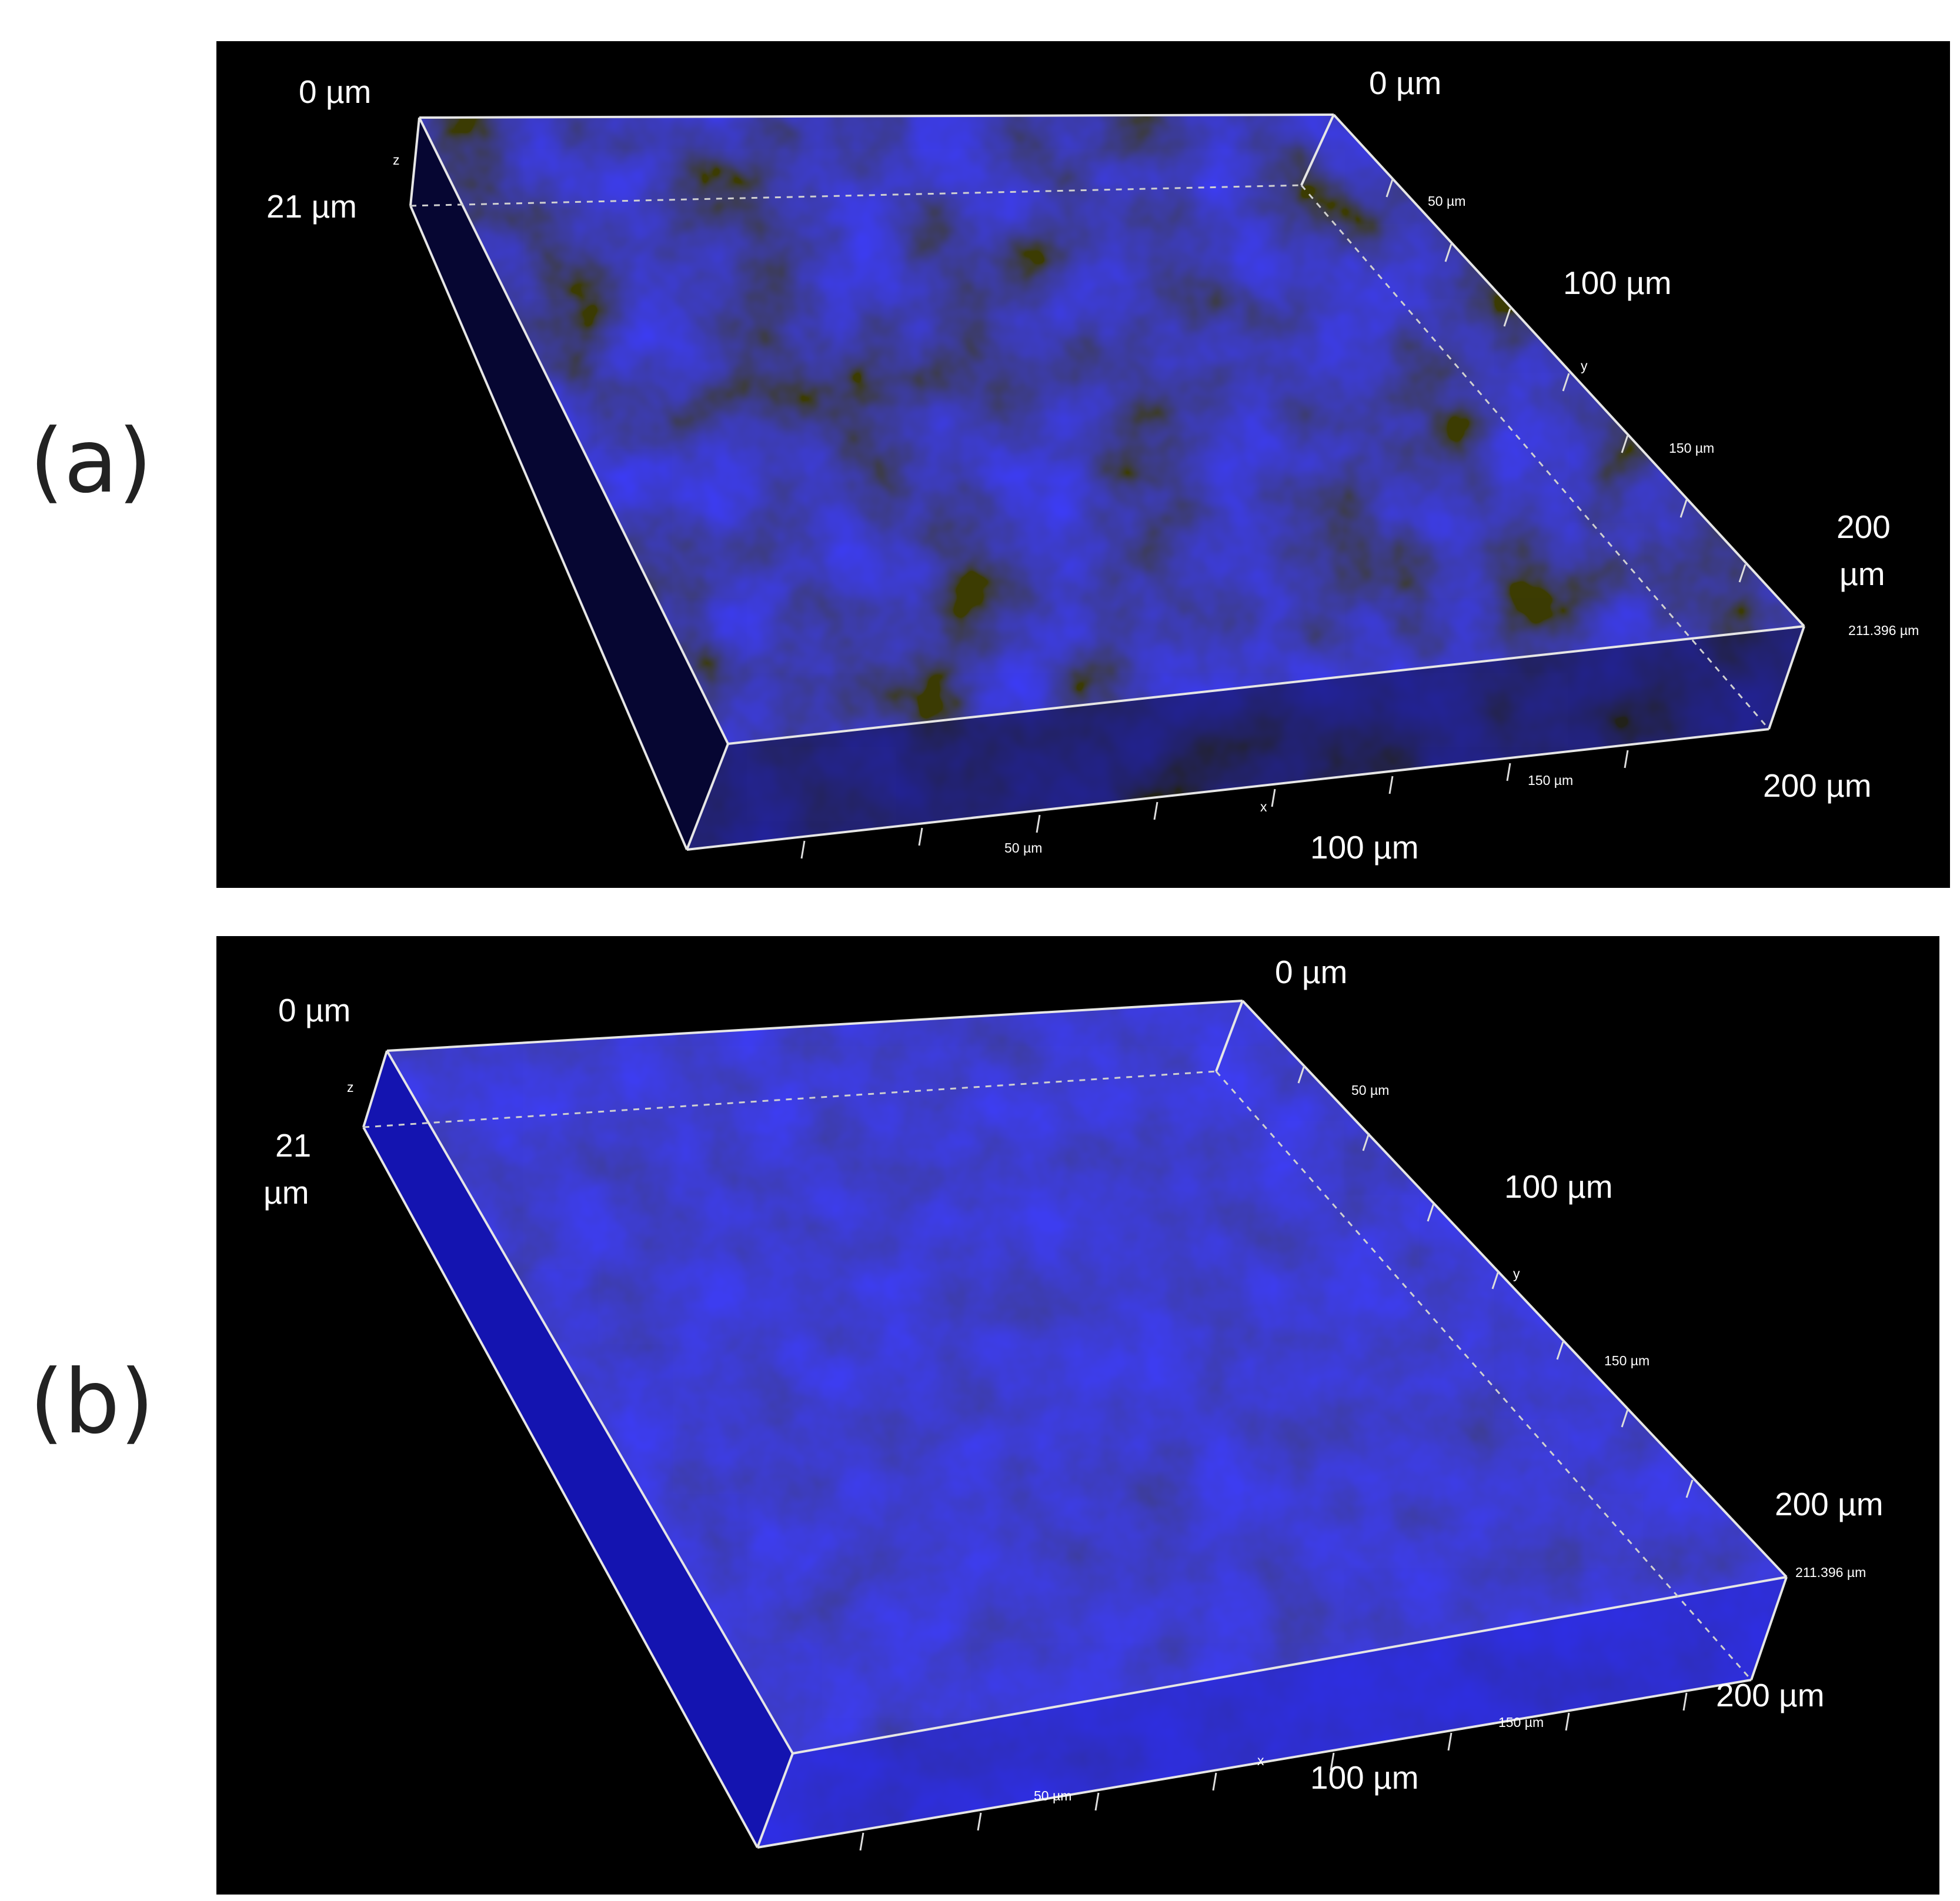 The image size is (1960, 1901). What do you see at coordinates (1446, 201) in the screenshot?
I see `panel-a-tick-y50: 50 µm` at bounding box center [1446, 201].